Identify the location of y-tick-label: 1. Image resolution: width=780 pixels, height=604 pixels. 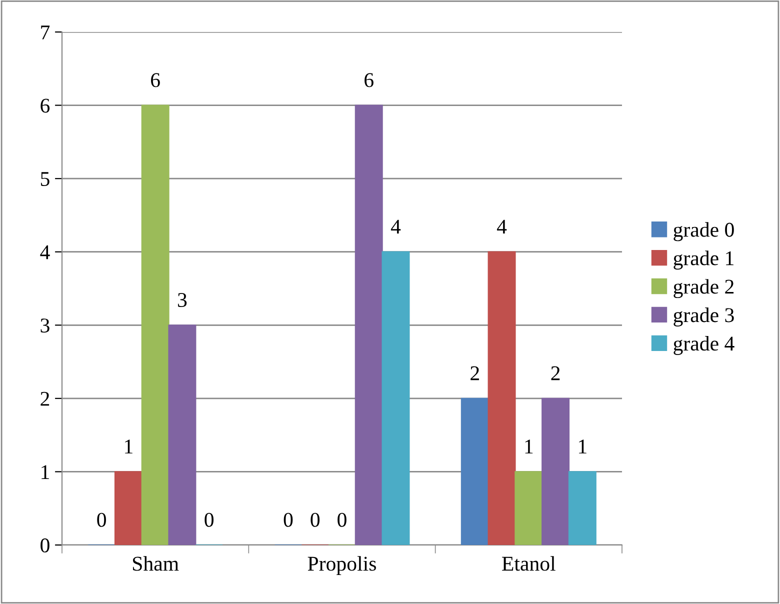
(45, 472).